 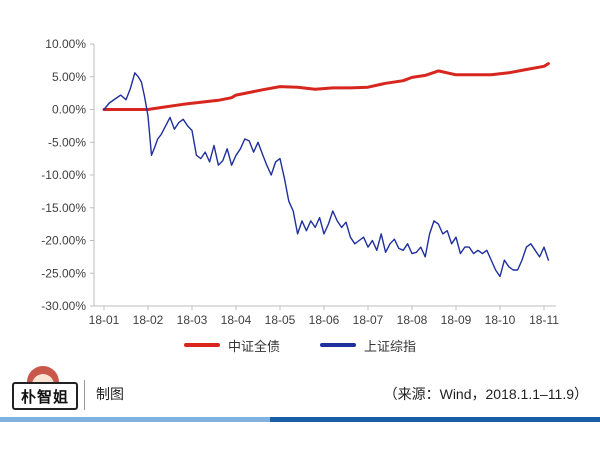 What do you see at coordinates (338, 345) in the screenshot?
I see `legend-swatch-index` at bounding box center [338, 345].